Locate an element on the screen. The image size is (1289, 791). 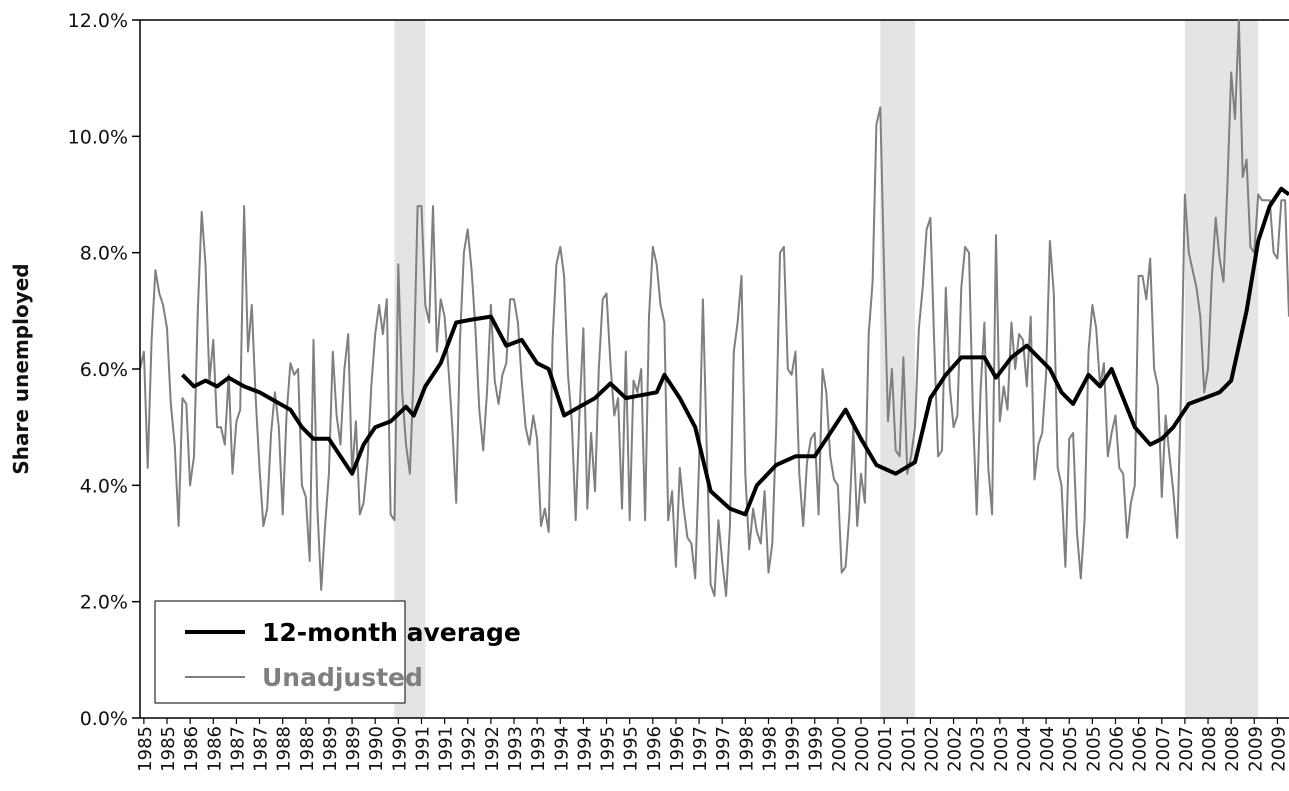
y-tick-label: 4.0% is located at coordinates (104, 486).